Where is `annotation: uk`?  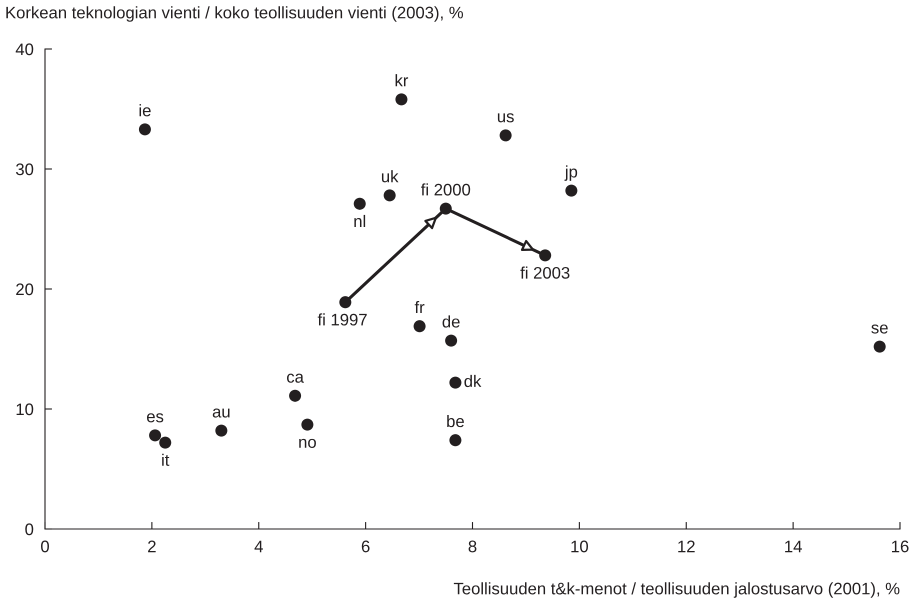
annotation: uk is located at coordinates (390, 176).